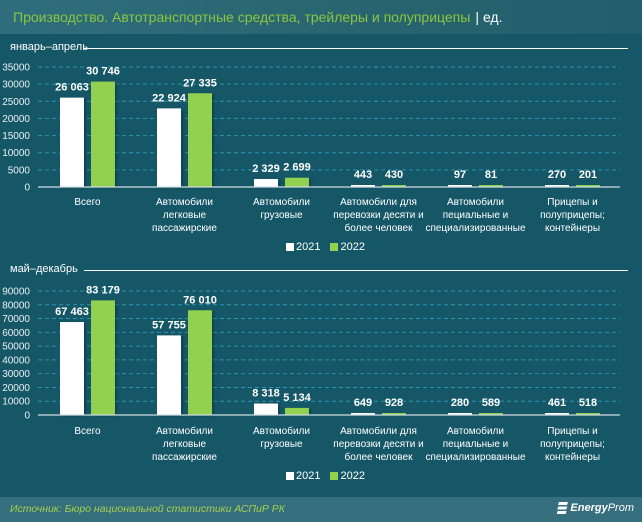  What do you see at coordinates (290, 476) in the screenshot?
I see `legend-swatch-2021` at bounding box center [290, 476].